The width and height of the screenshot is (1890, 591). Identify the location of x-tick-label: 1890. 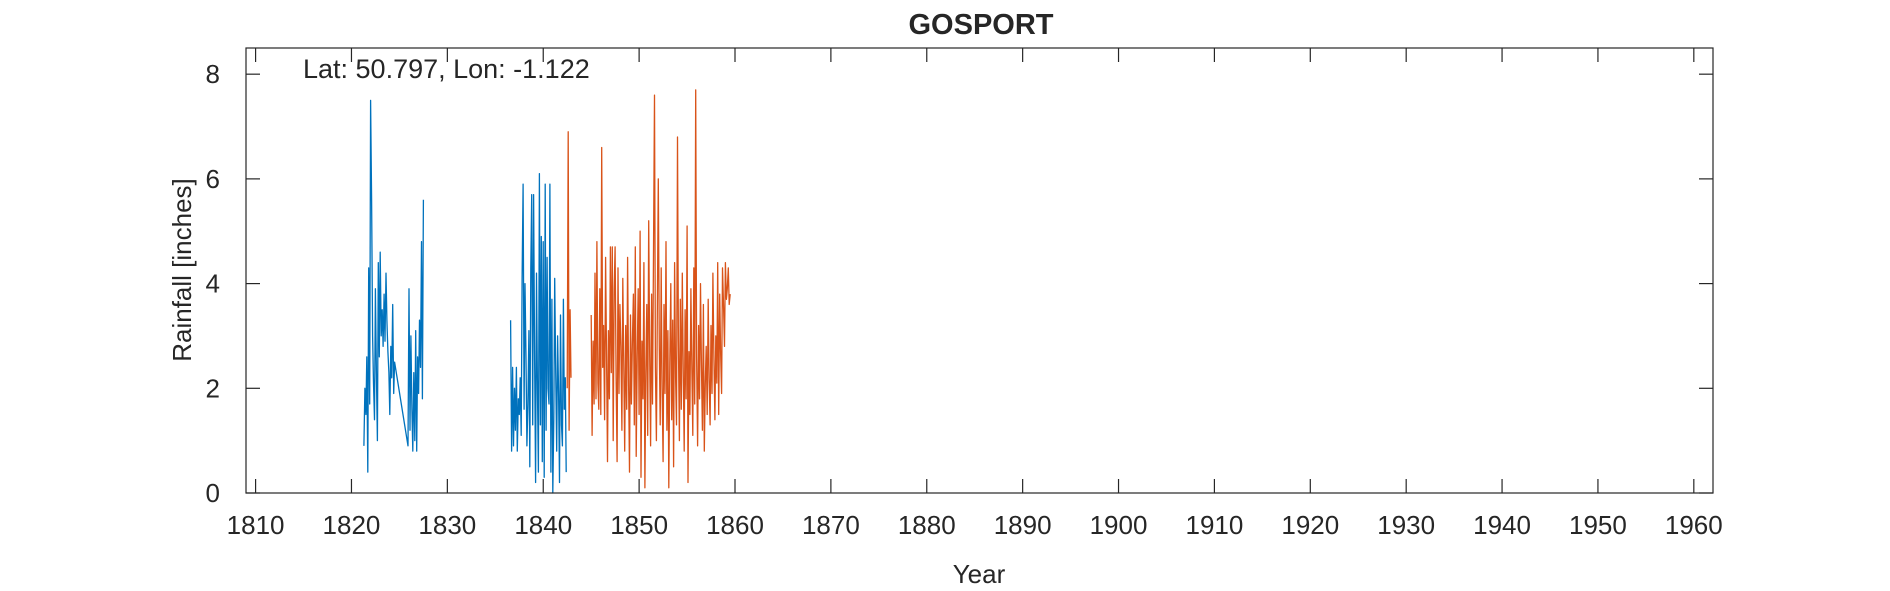
(1023, 525).